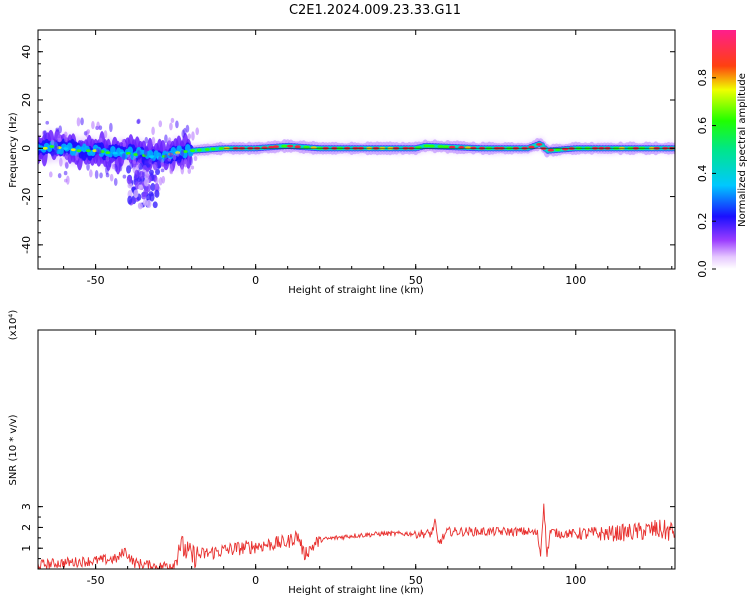 This screenshot has width=750, height=600. I want to click on colorbar-label: Normalized spectral amplitude, so click(742, 150).